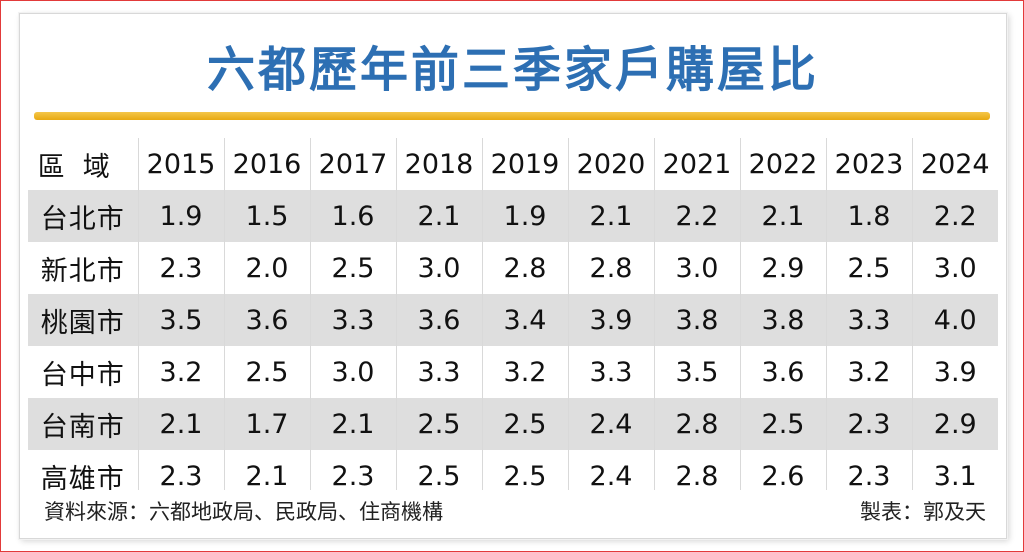 This screenshot has width=1024, height=552. Describe the element at coordinates (954, 320) in the screenshot. I see `value-cell: 4.0` at that location.